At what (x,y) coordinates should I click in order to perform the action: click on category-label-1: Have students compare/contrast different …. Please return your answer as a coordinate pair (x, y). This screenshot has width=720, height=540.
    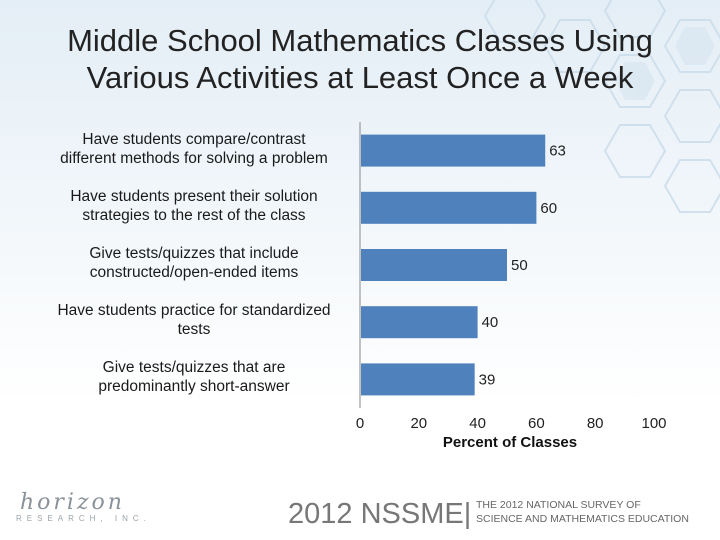
    Looking at the image, I should click on (194, 149).